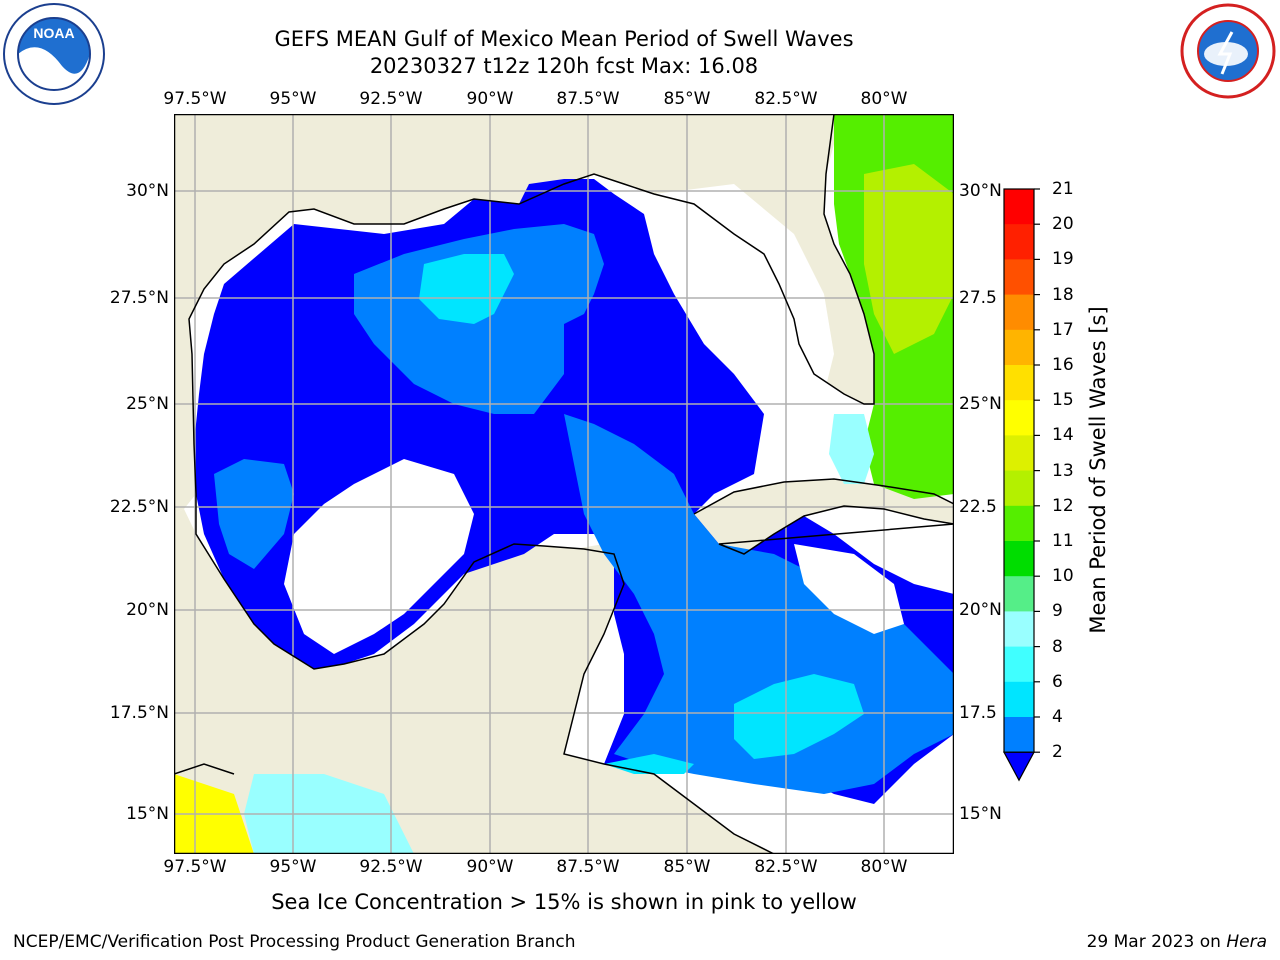 The width and height of the screenshot is (1280, 960). I want to click on gap-cuba-south, so click(849, 589).